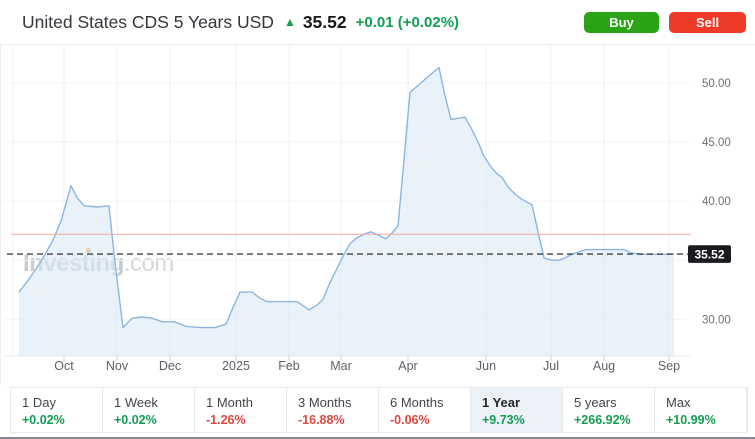 The width and height of the screenshot is (755, 439). I want to click on x-tick-label: Nov, so click(117, 366).